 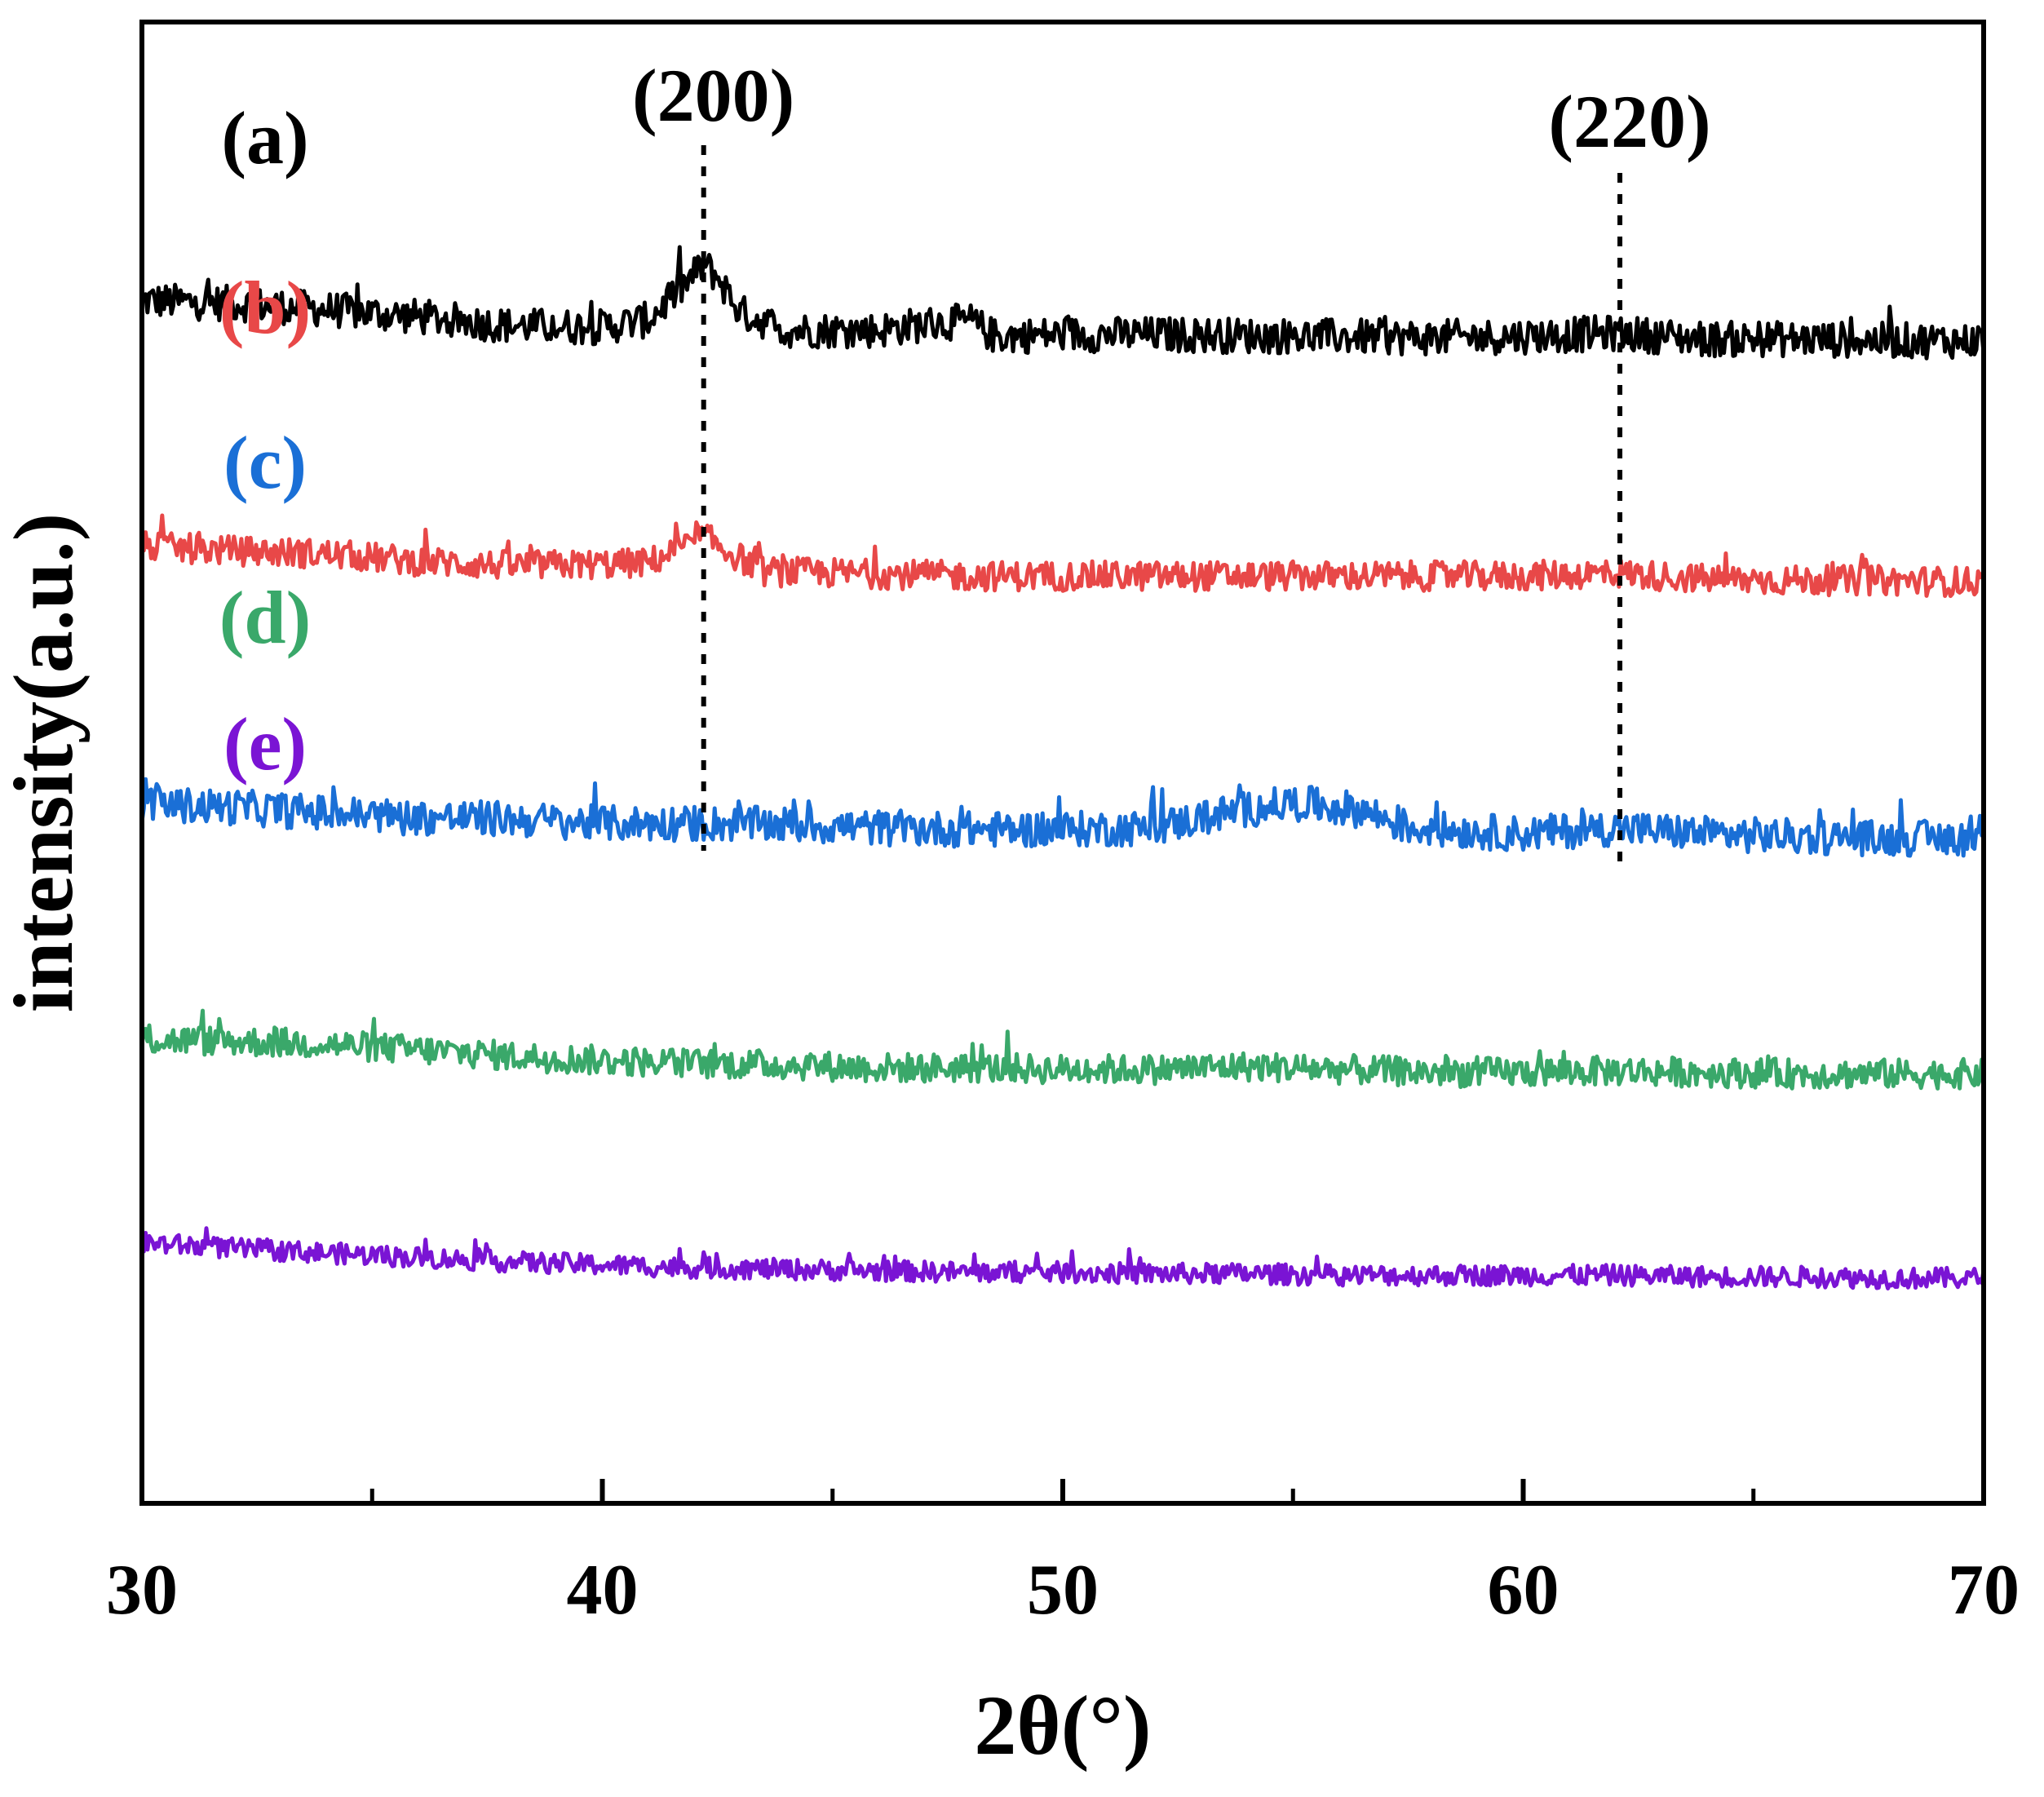 What do you see at coordinates (1062, 1049) in the screenshot?
I see `series-line-d` at bounding box center [1062, 1049].